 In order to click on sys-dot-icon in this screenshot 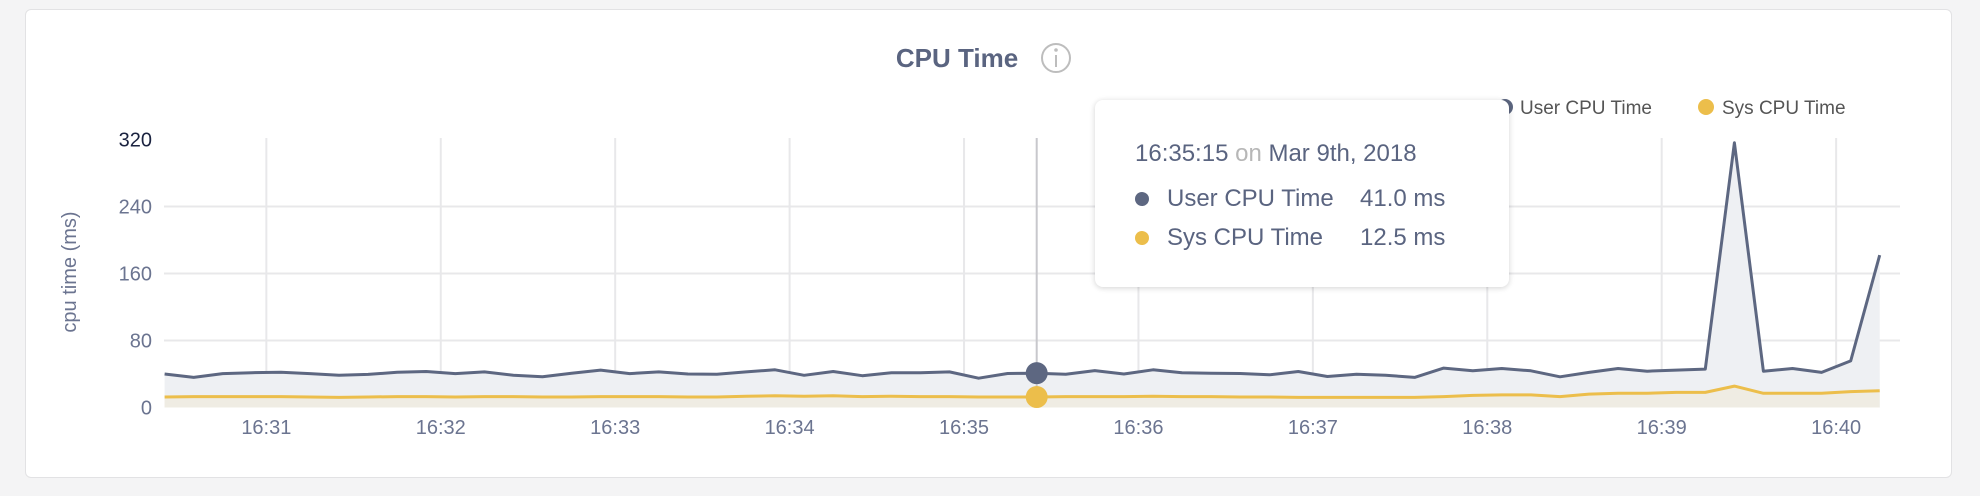, I will do `click(1142, 238)`.